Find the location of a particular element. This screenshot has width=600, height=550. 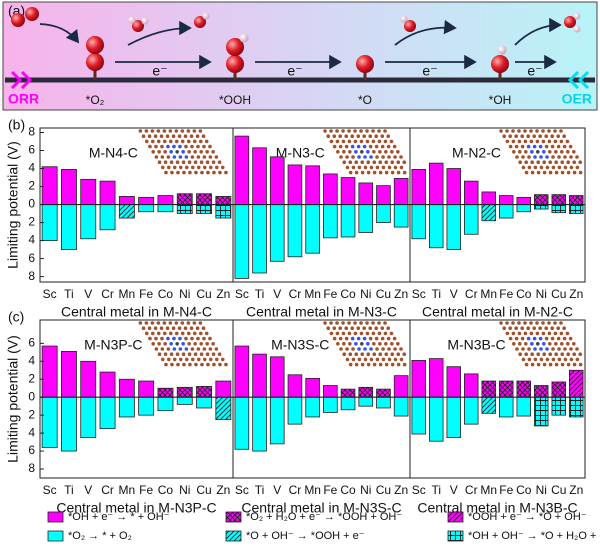

legend-swatch is located at coordinates (233, 517).